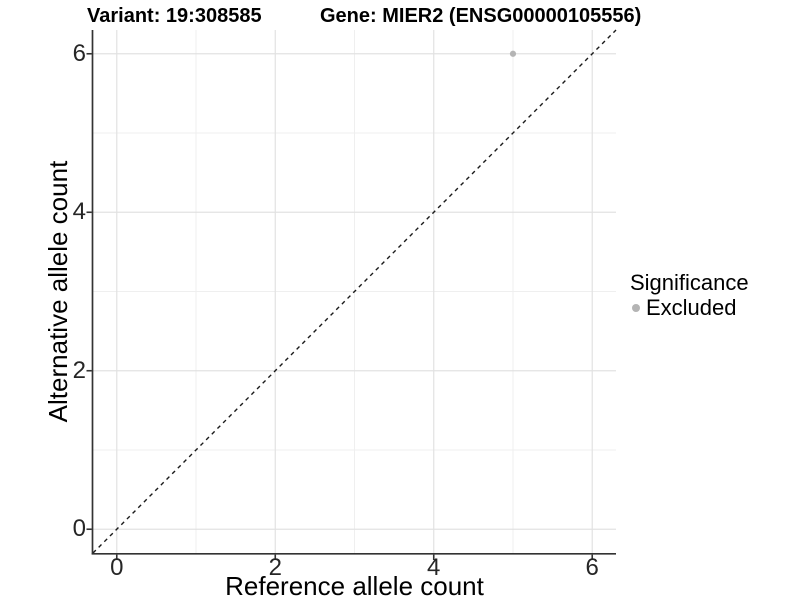  What do you see at coordinates (174, 16) in the screenshot?
I see `plot-title-variant: Variant: 19:308585` at bounding box center [174, 16].